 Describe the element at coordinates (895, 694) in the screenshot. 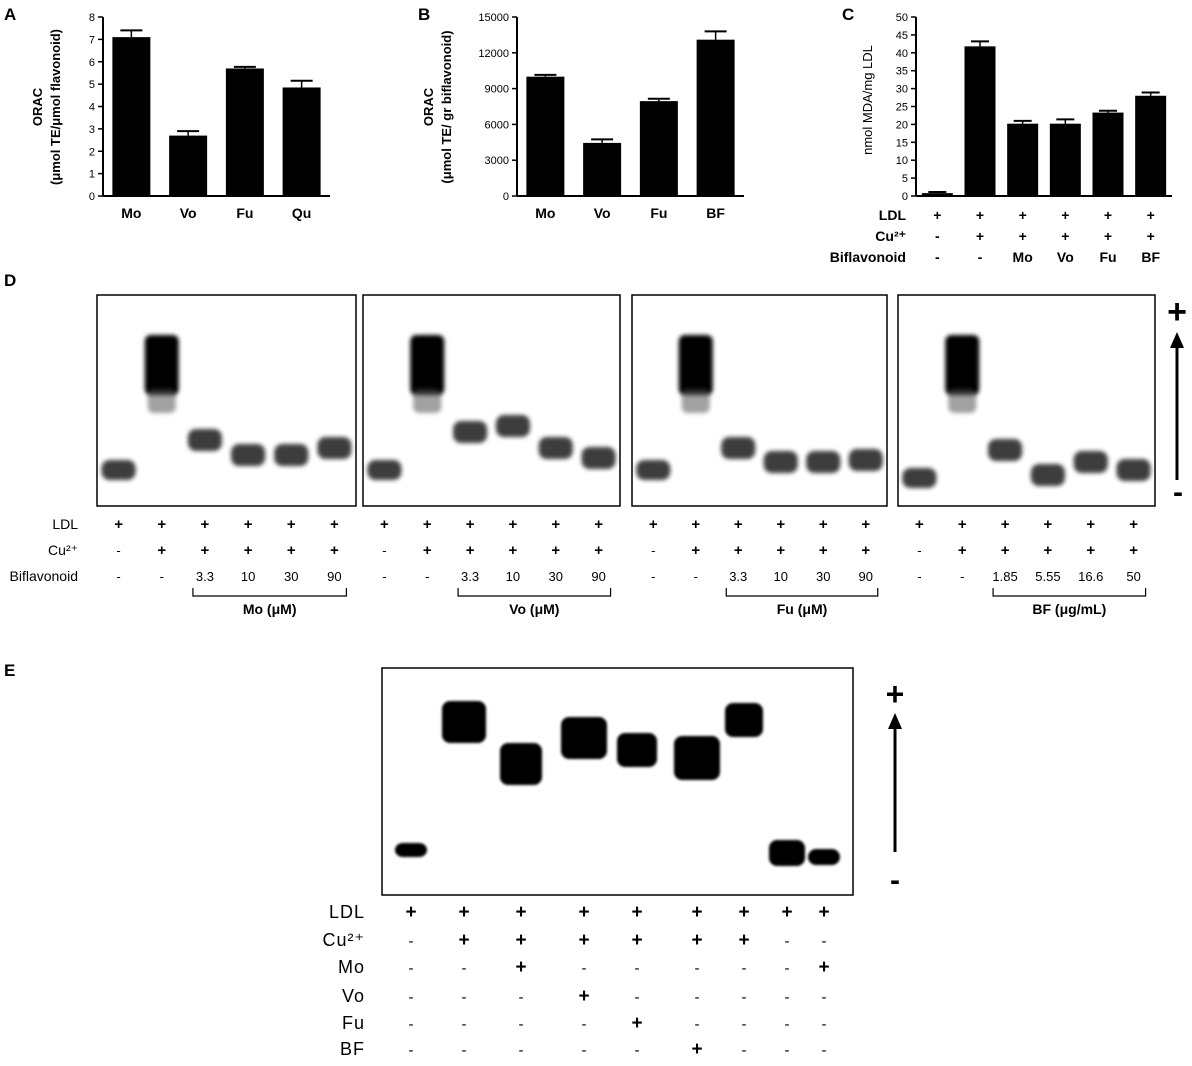

I see `gel-e-plus-sign: +` at that location.